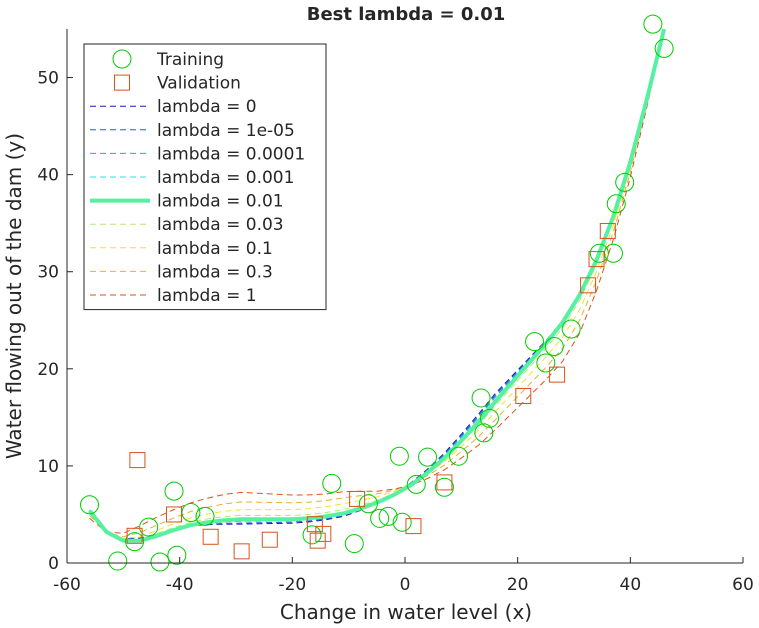  What do you see at coordinates (53, 564) in the screenshot?
I see `y-tick-label: 0` at bounding box center [53, 564].